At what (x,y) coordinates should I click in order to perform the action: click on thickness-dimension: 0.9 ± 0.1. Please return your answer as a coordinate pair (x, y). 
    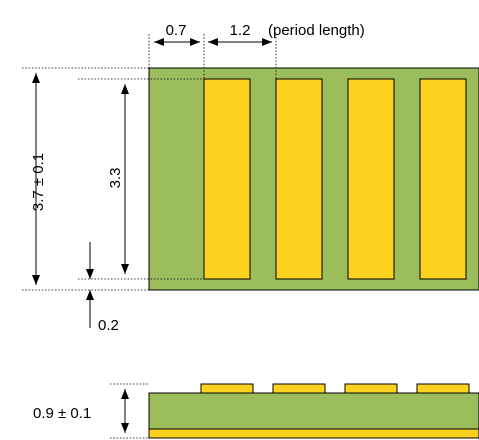
    Looking at the image, I should click on (81, 411).